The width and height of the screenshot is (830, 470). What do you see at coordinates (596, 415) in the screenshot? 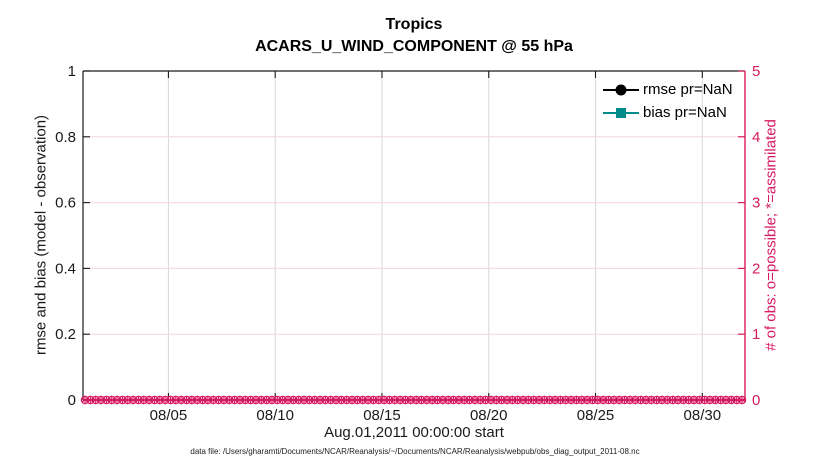
I see `x-tick-label: 08/25` at bounding box center [596, 415].